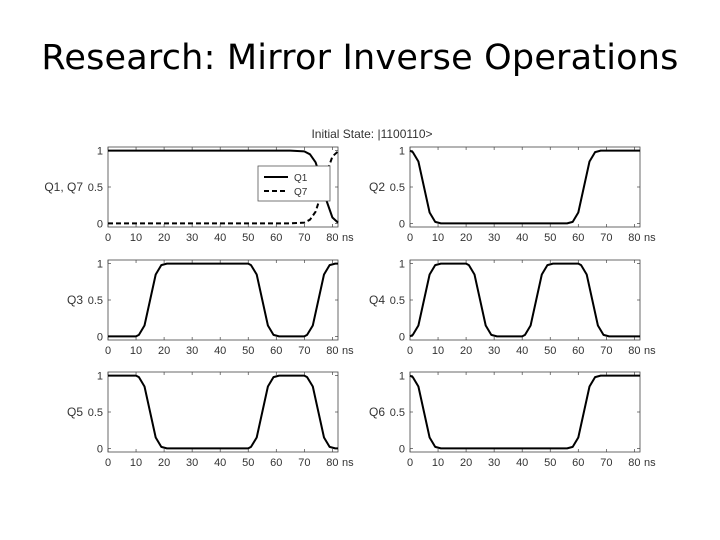 The width and height of the screenshot is (720, 540). I want to click on x-tick-label-6: 50, so click(550, 463).